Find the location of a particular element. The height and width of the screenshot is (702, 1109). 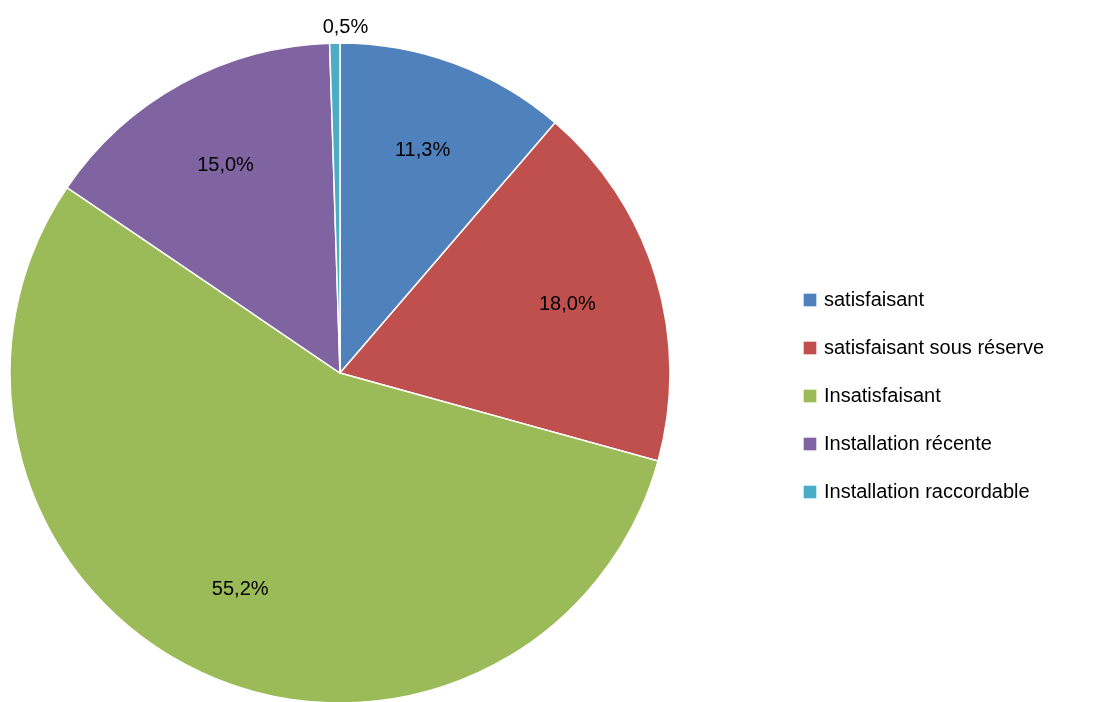

legend-label: Insatisfaisant is located at coordinates (883, 395).